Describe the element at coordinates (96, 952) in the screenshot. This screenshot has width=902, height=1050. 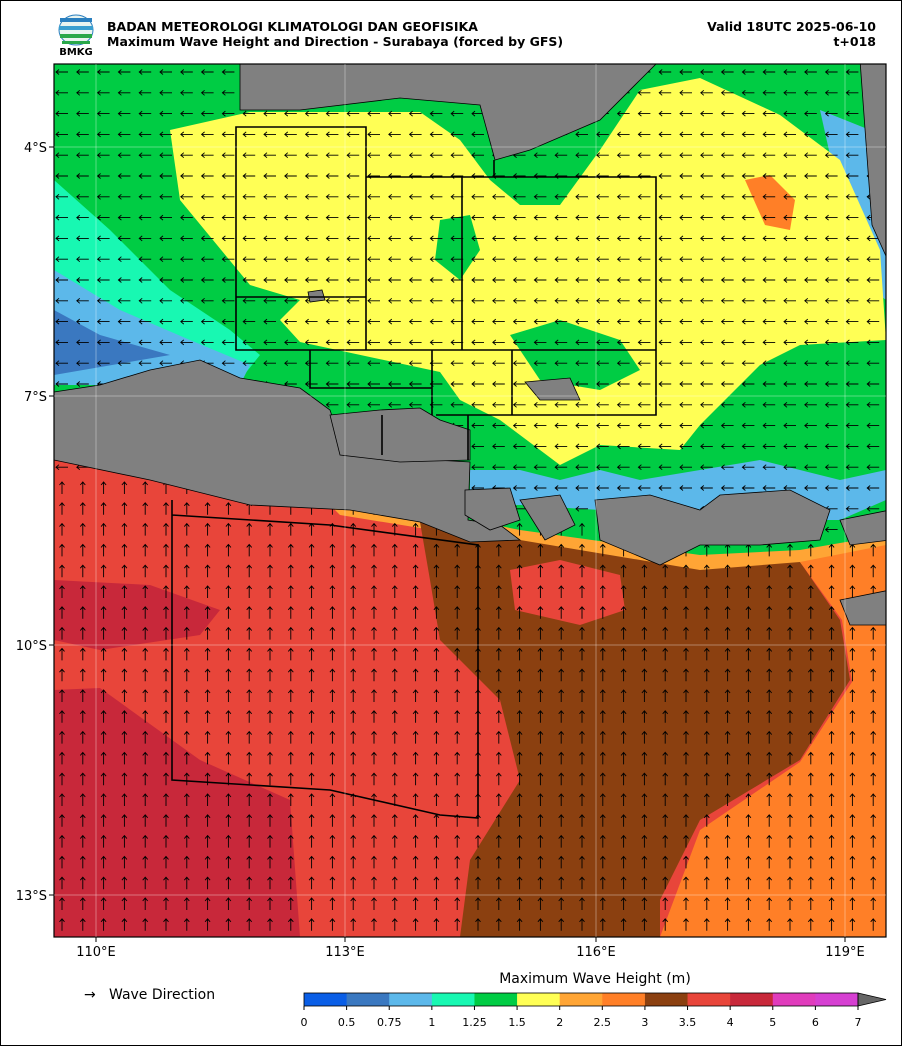
I see `x-tick-label: 110°E` at that location.